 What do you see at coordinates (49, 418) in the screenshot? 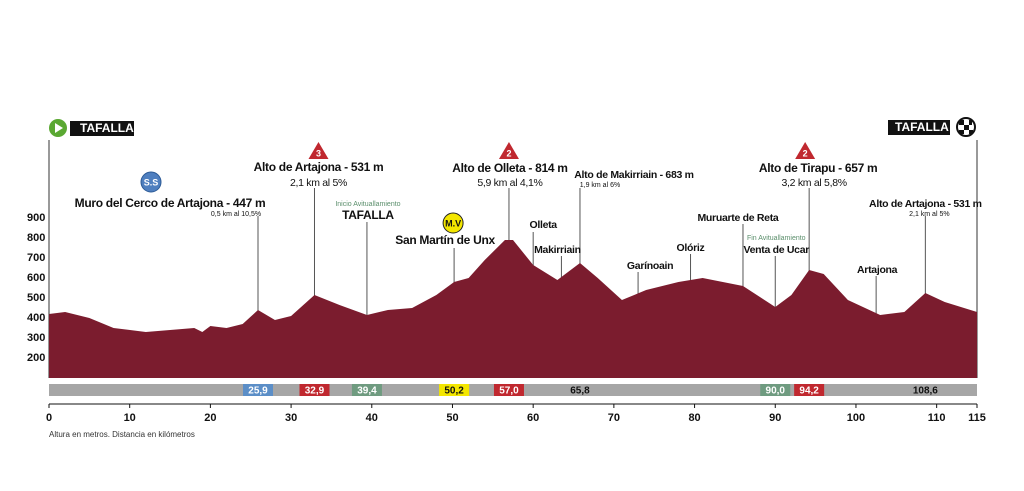
I see `x-tick-label: 0` at bounding box center [49, 418].